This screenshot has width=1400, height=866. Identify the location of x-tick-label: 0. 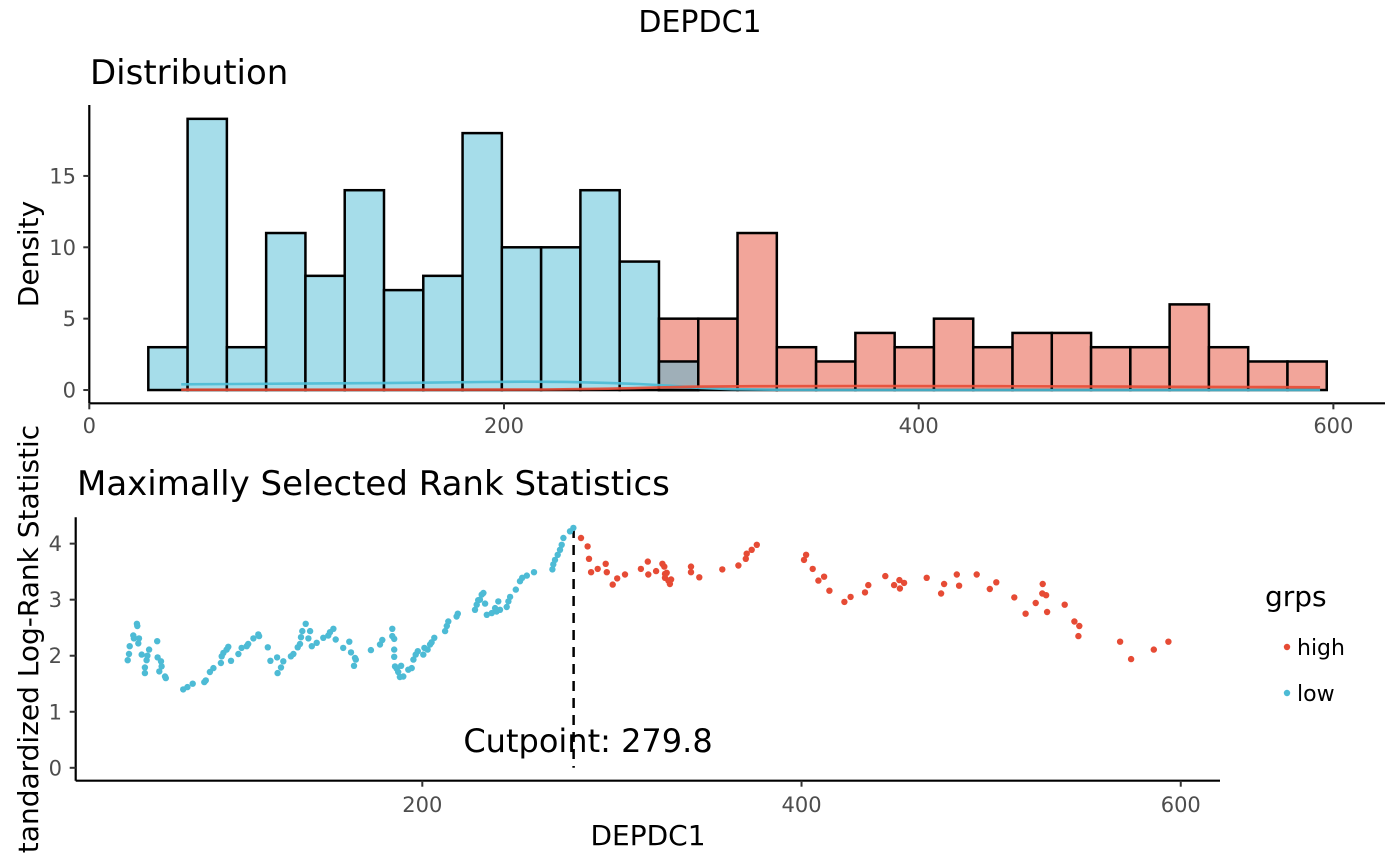
(89, 426).